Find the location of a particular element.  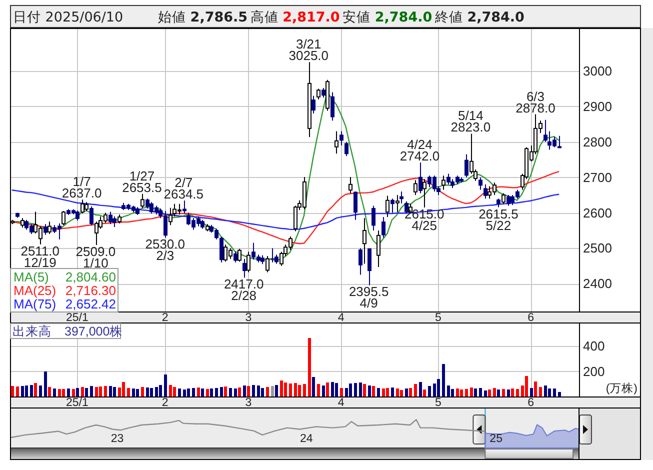

x-tick-label: 4 is located at coordinates (341, 318).